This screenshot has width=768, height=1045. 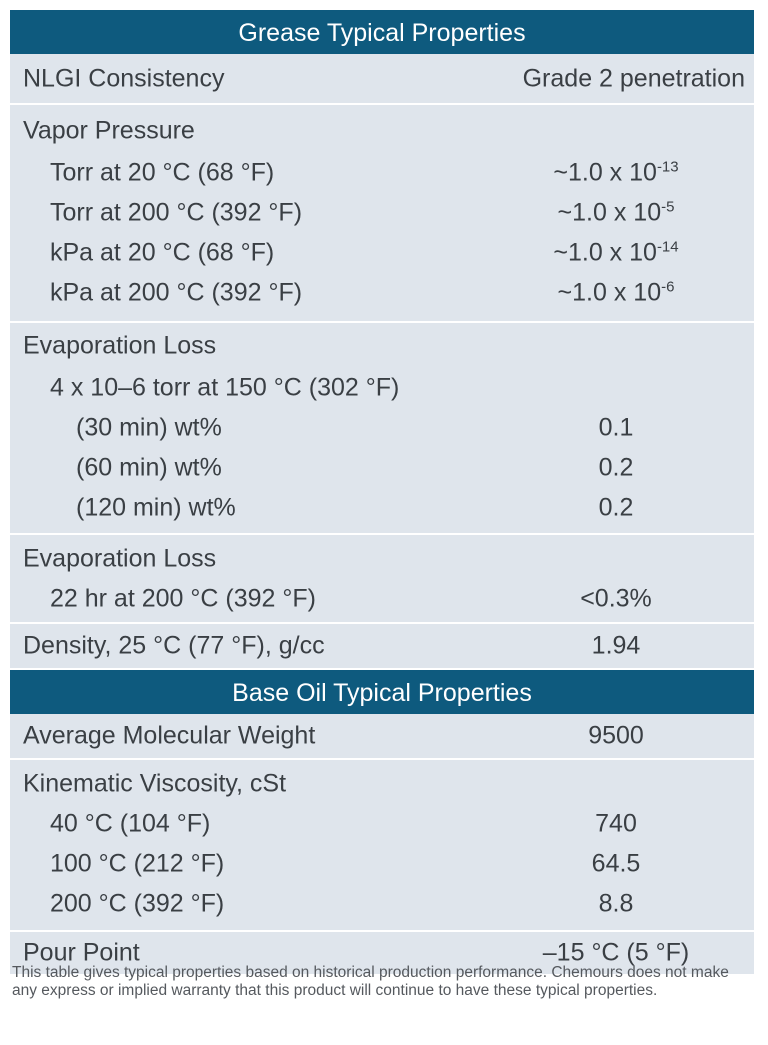 I want to click on visc-label: Kinematic Viscosity, cSt, so click(x=155, y=783).